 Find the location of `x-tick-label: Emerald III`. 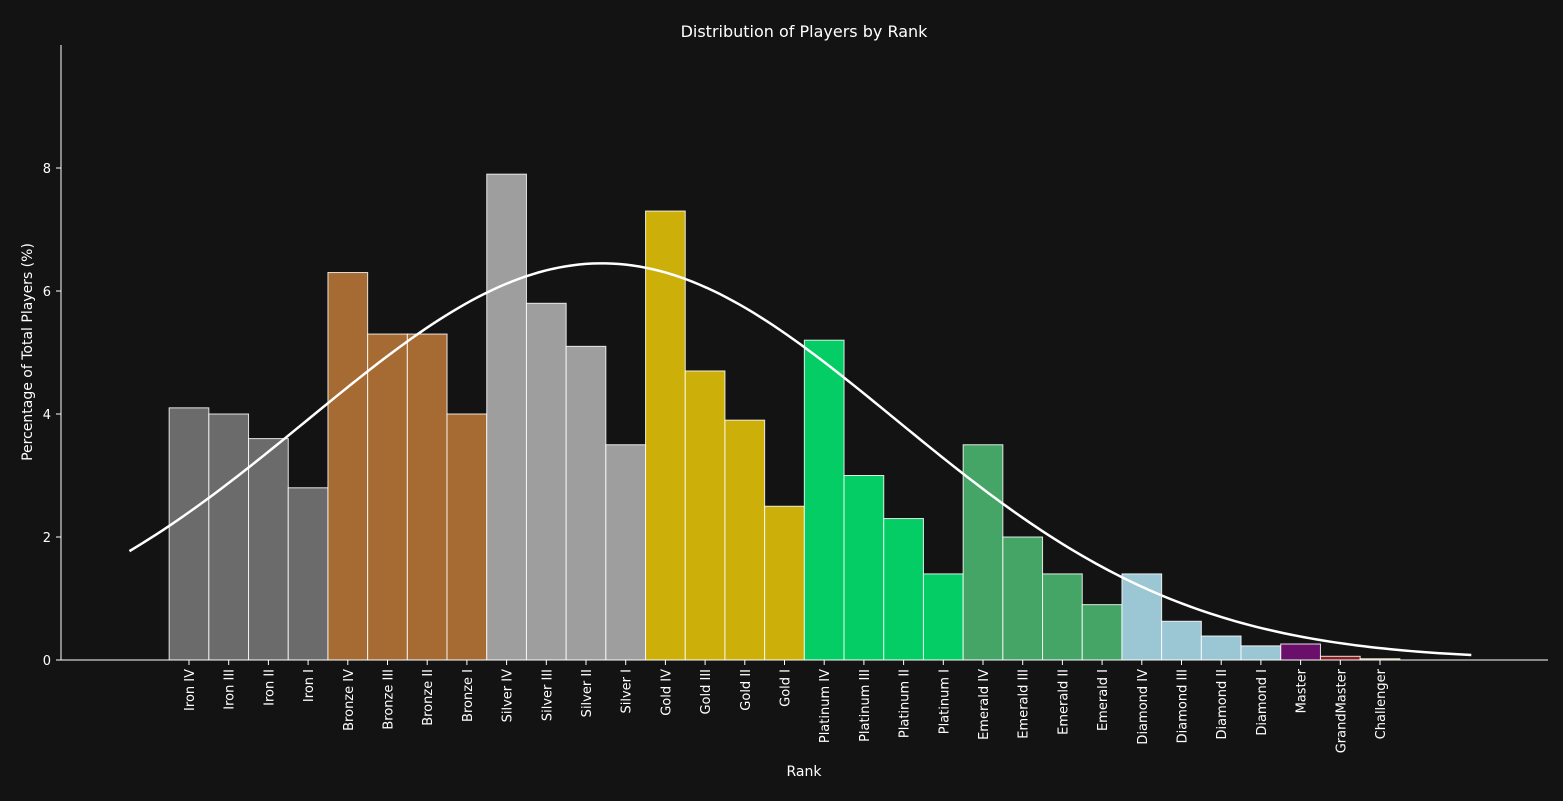

x-tick-label: Emerald III is located at coordinates (1024, 704).